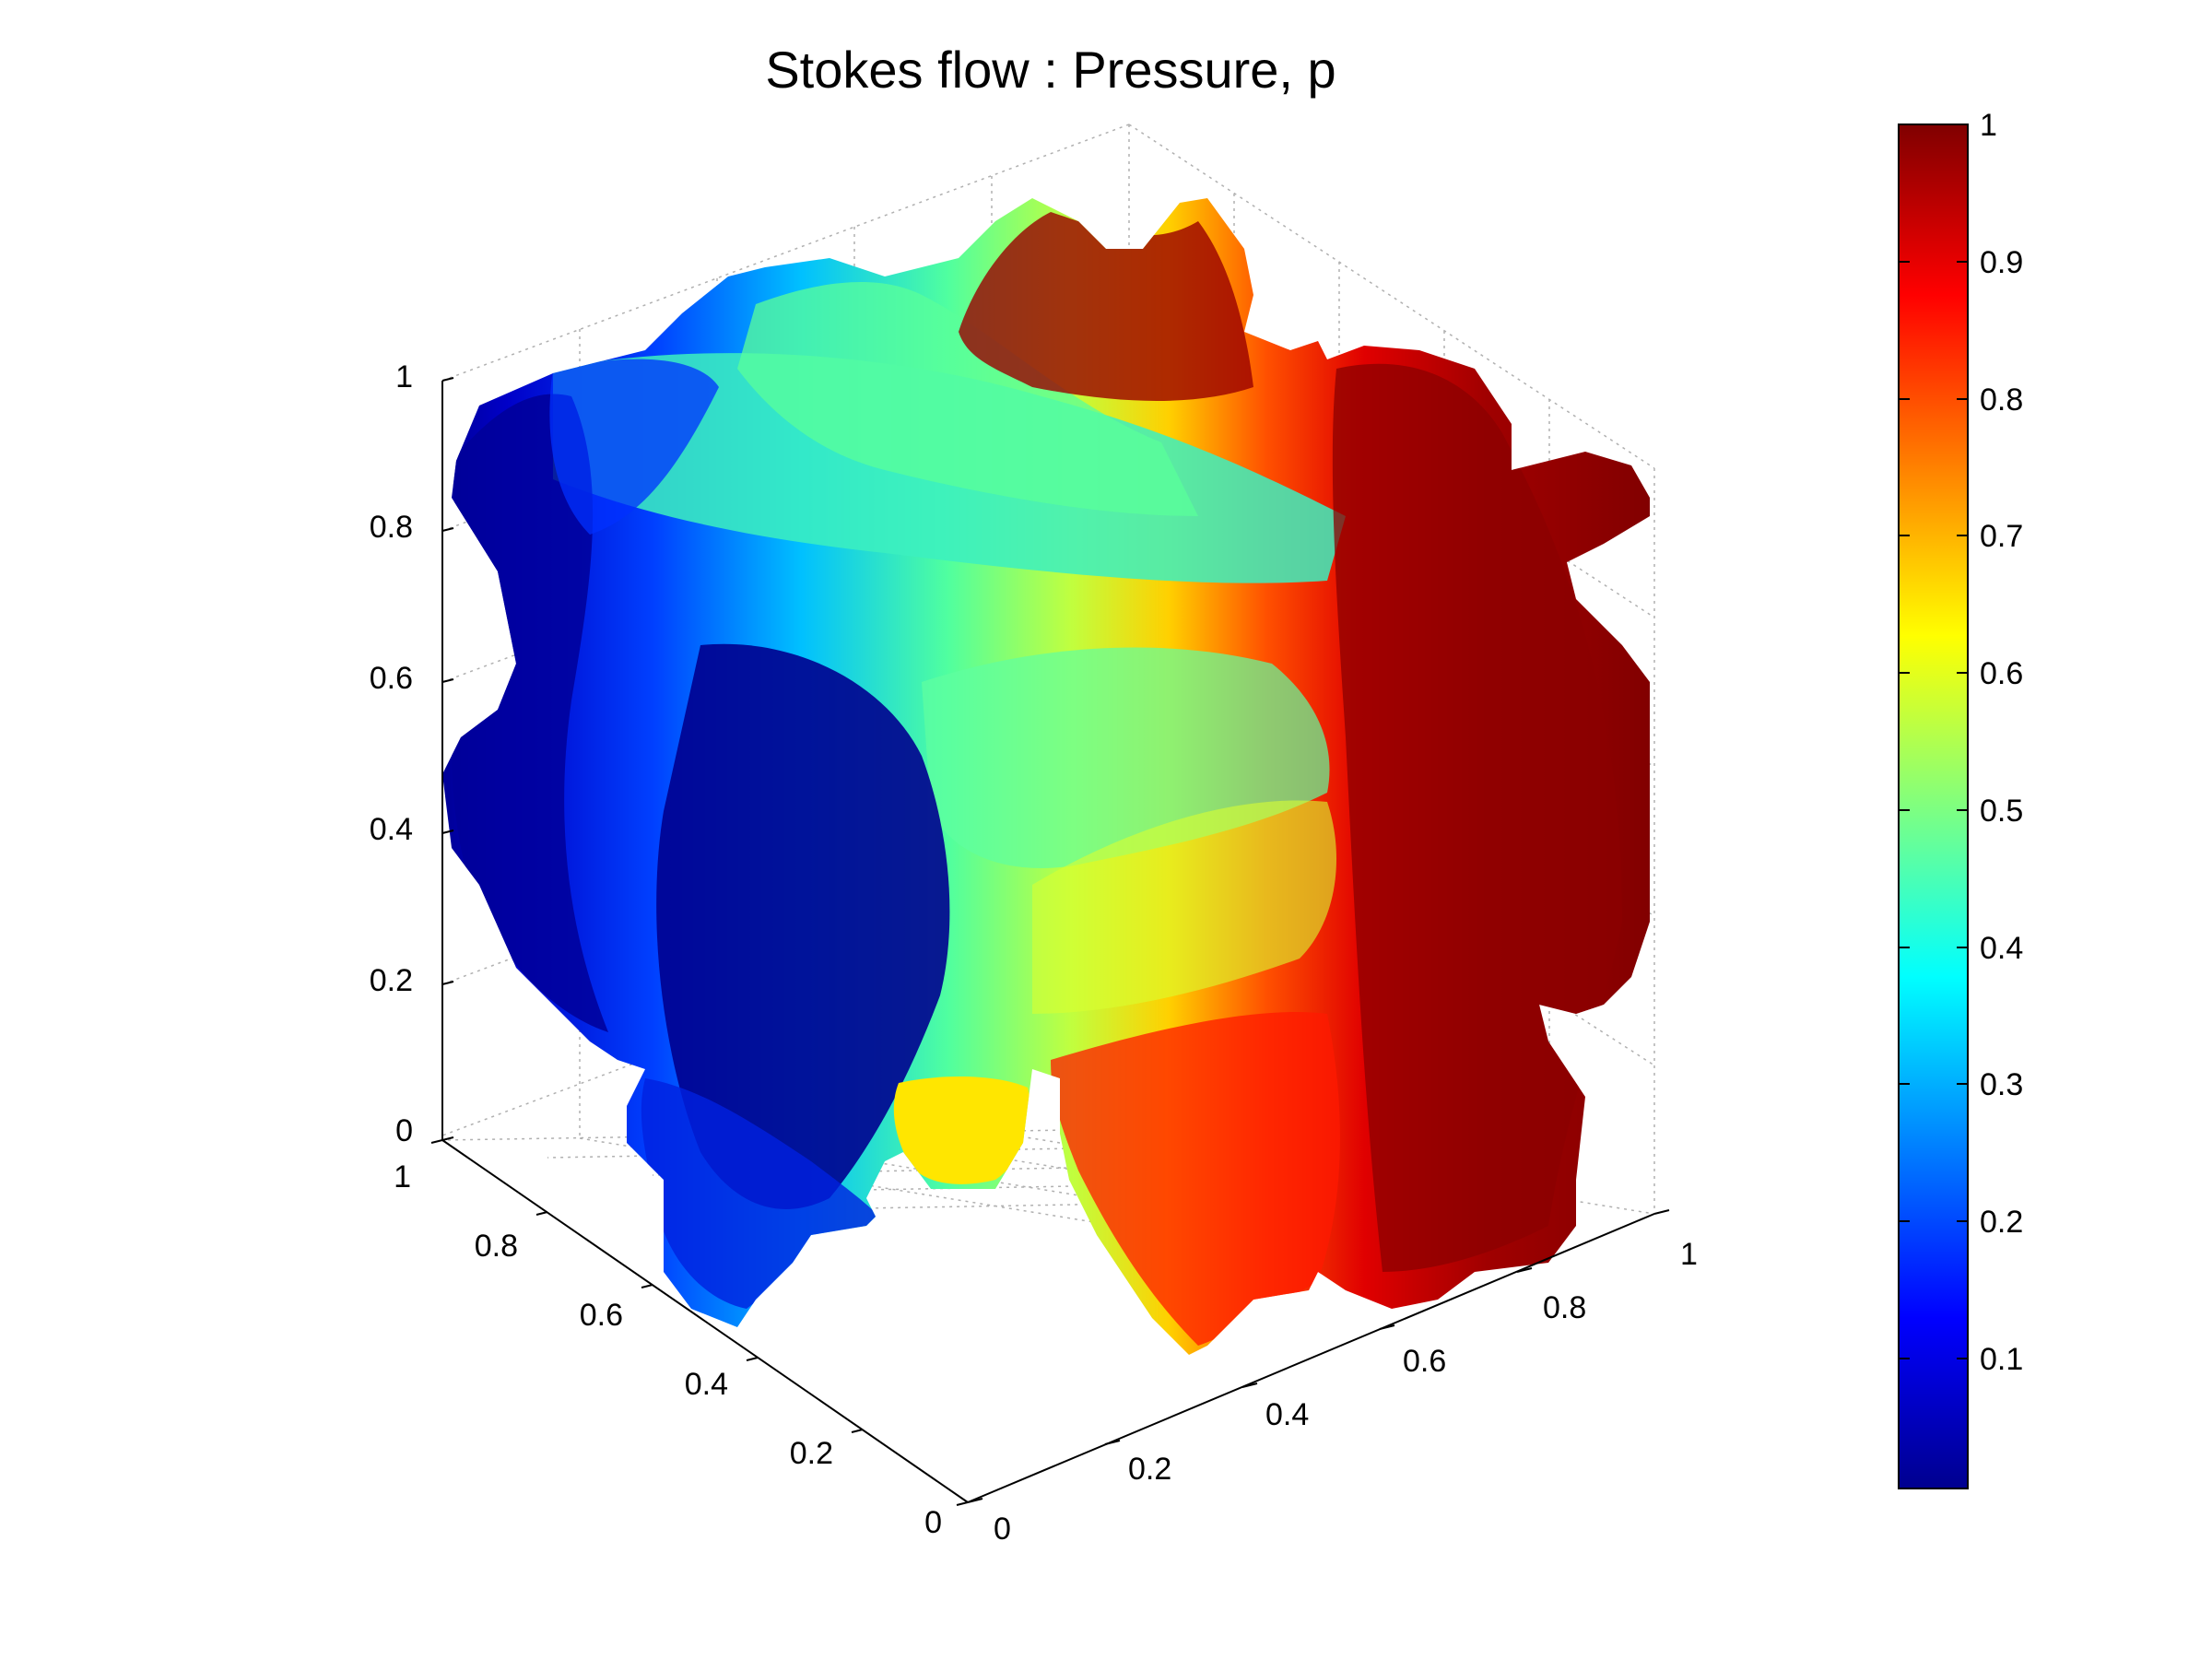  What do you see at coordinates (2001, 1084) in the screenshot?
I see `colorbar-tick-label: 0.3` at bounding box center [2001, 1084].